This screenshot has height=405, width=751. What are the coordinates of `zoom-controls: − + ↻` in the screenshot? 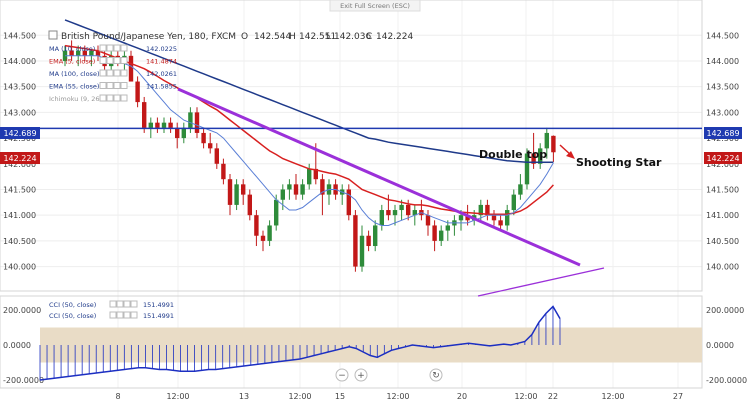 It's located at (389, 375).